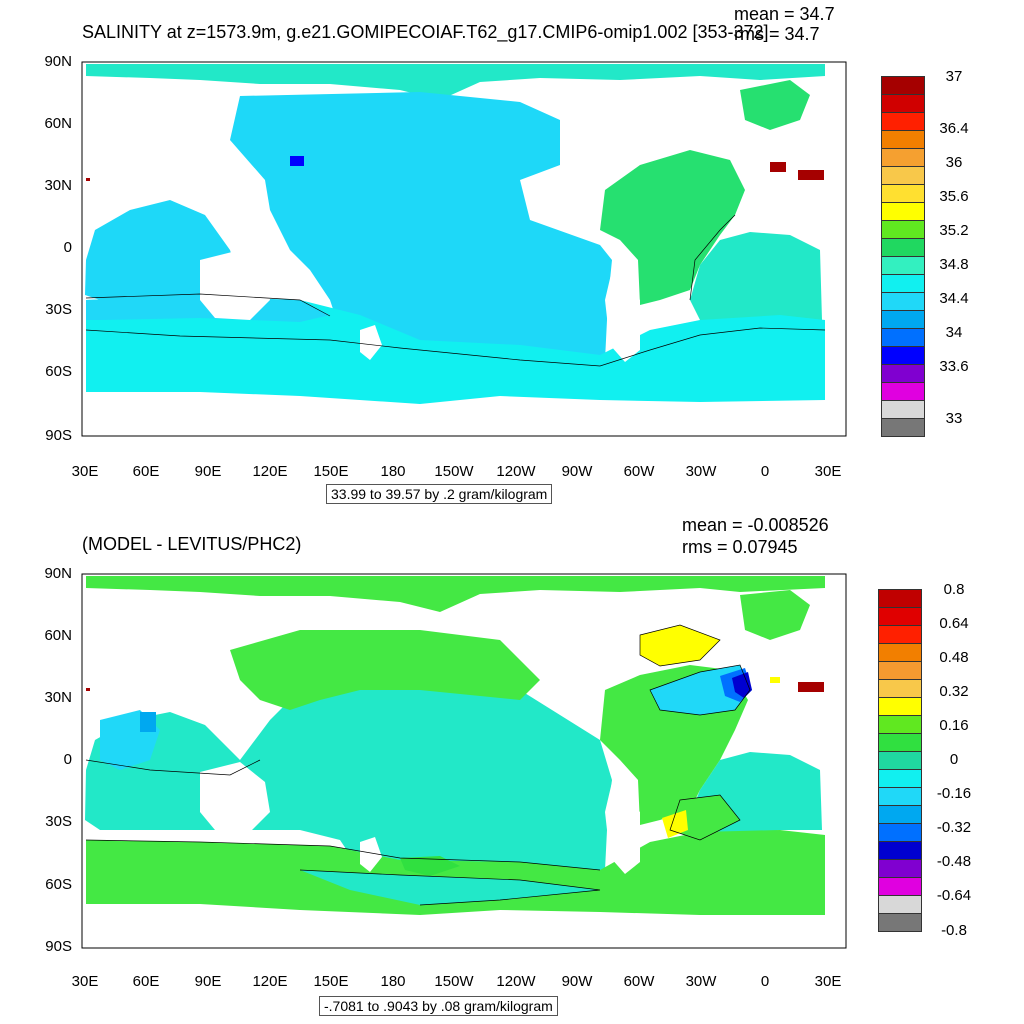 The height and width of the screenshot is (1024, 1024). I want to click on colorbar-label: -0.64, so click(954, 895).